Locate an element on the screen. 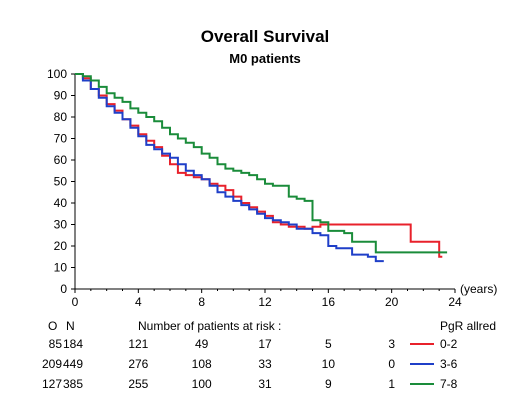 This screenshot has height=402, width=524. risk-count: 255 is located at coordinates (138, 384).